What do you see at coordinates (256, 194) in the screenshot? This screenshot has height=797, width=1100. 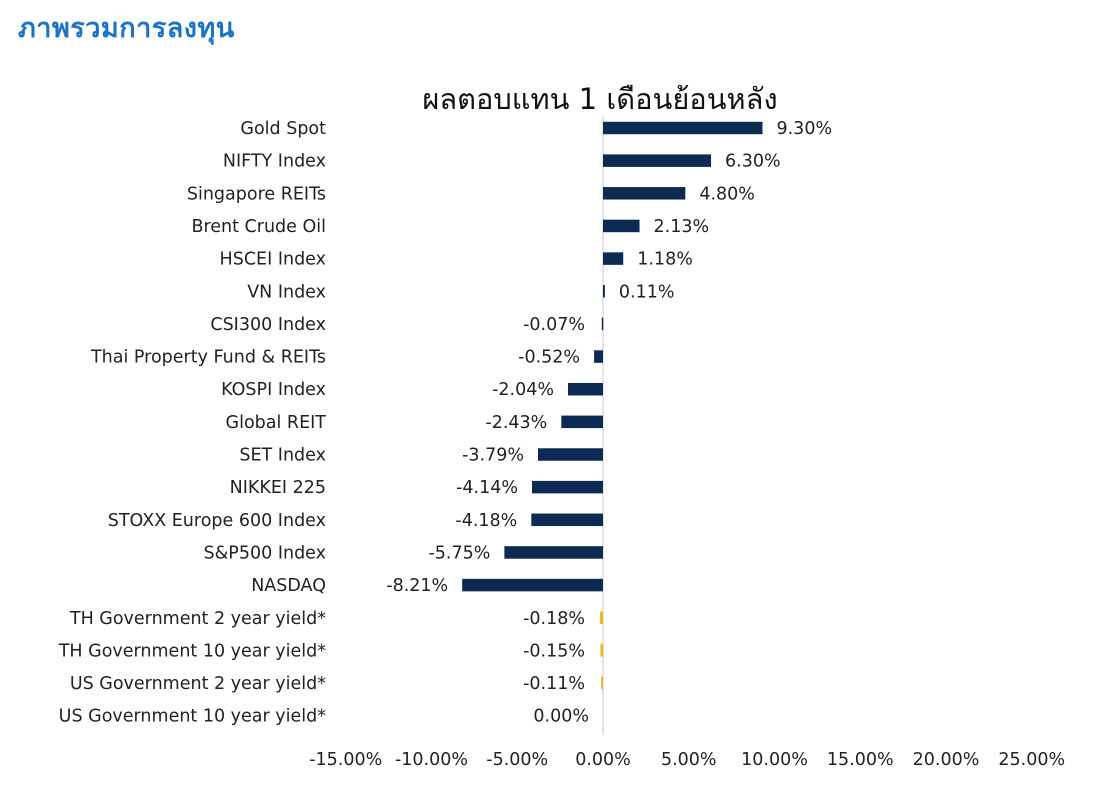 I see `category-label: Singapore REITs` at bounding box center [256, 194].